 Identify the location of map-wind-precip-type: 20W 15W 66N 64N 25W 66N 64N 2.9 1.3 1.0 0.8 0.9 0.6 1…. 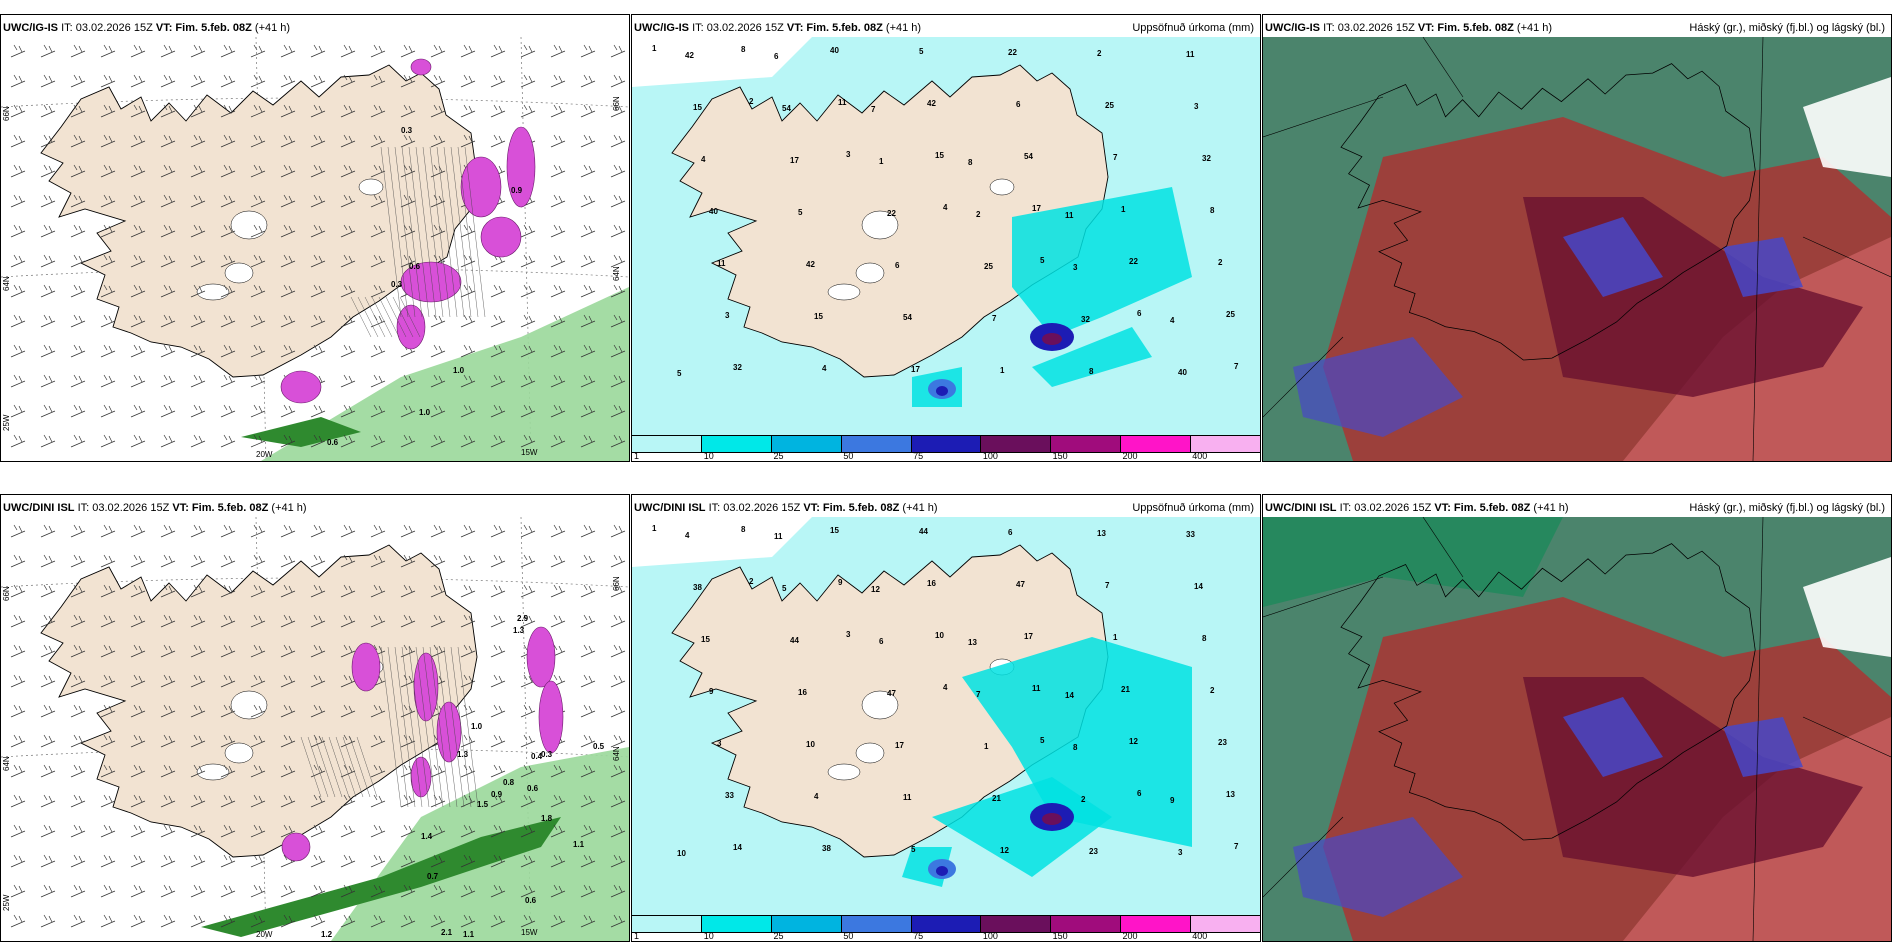
(315, 729).